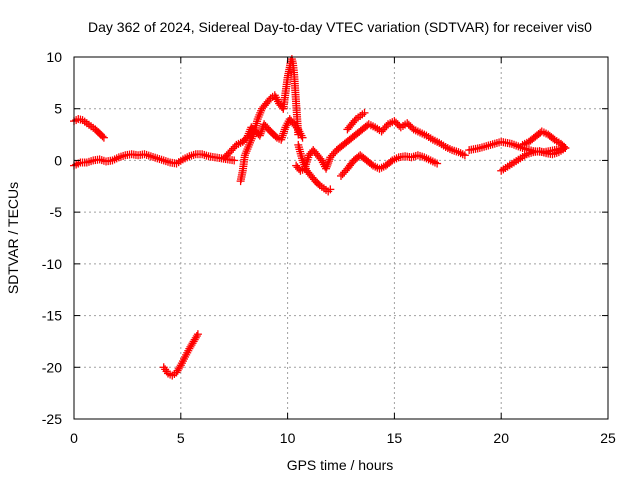  What do you see at coordinates (74, 438) in the screenshot?
I see `x-tick-label: 0` at bounding box center [74, 438].